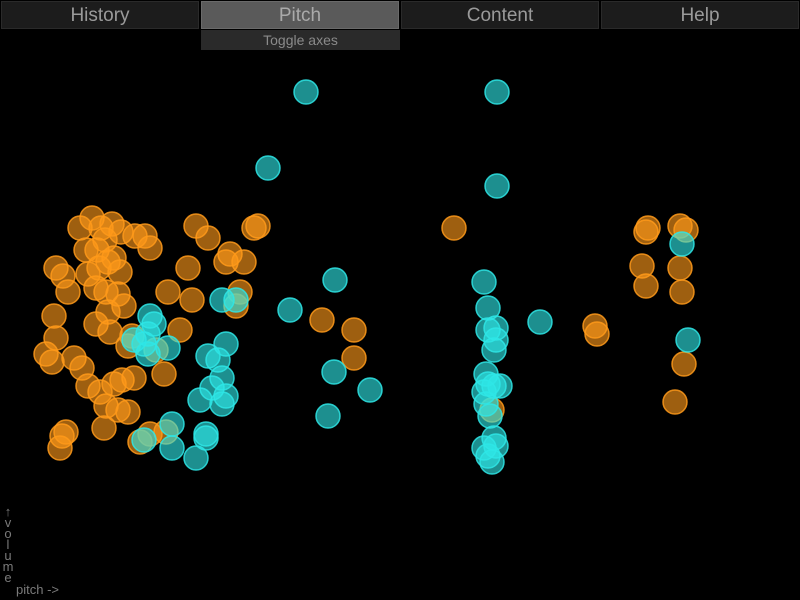 This screenshot has height=600, width=800. I want to click on y-axis-label-glyph-2: o, so click(8, 533).